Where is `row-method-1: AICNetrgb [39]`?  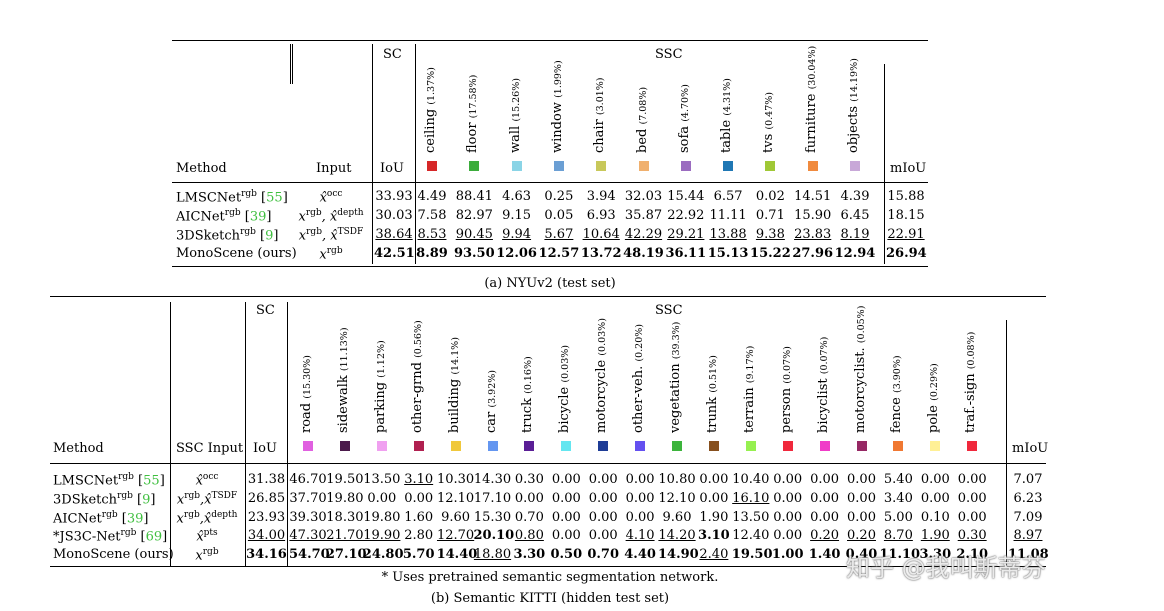
row-method-1: AICNetrgb [39] is located at coordinates (223, 216).